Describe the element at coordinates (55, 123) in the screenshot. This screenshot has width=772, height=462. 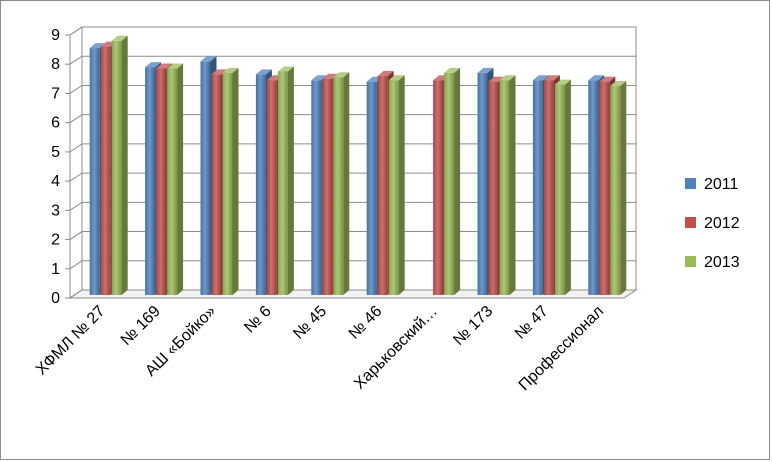
I see `y-tick-label: 6` at that location.